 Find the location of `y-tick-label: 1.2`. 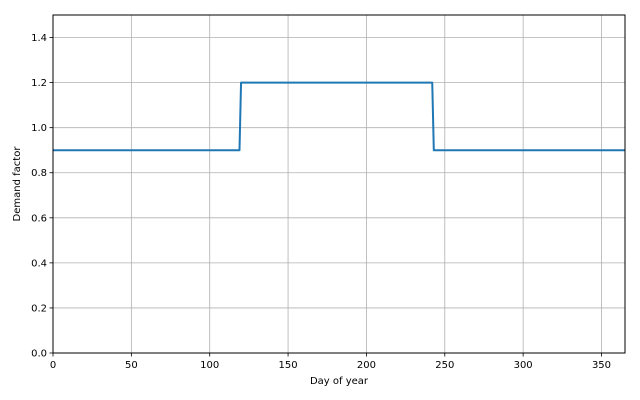

y-tick-label: 1.2 is located at coordinates (39, 83).